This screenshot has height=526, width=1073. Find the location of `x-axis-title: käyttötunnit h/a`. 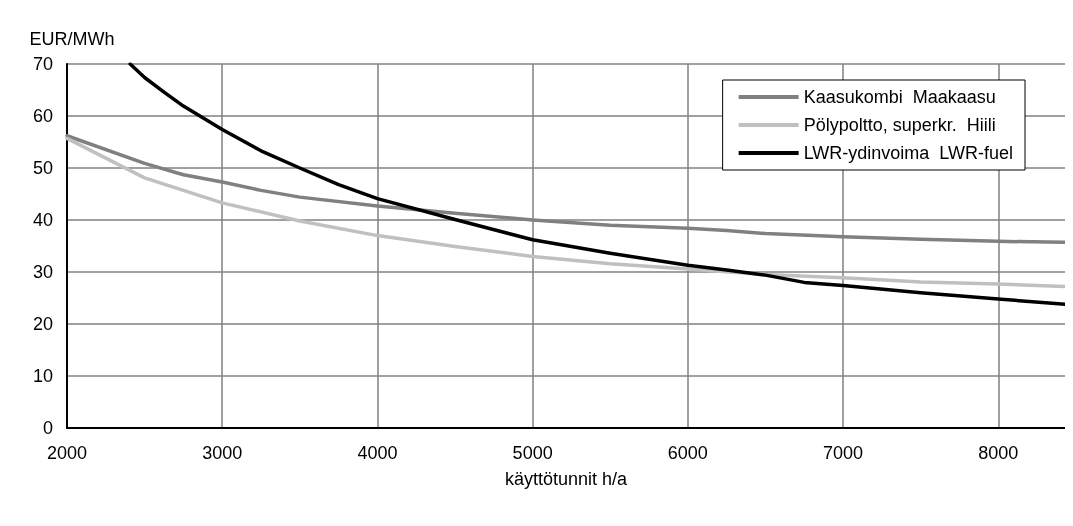

x-axis-title: käyttötunnit h/a is located at coordinates (566, 479).